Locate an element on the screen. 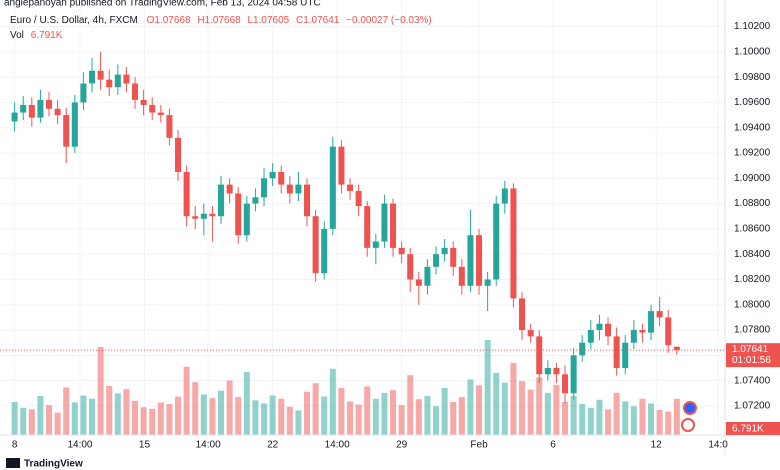 The image size is (780, 470). y-tick-label: 1.08000 is located at coordinates (752, 304).